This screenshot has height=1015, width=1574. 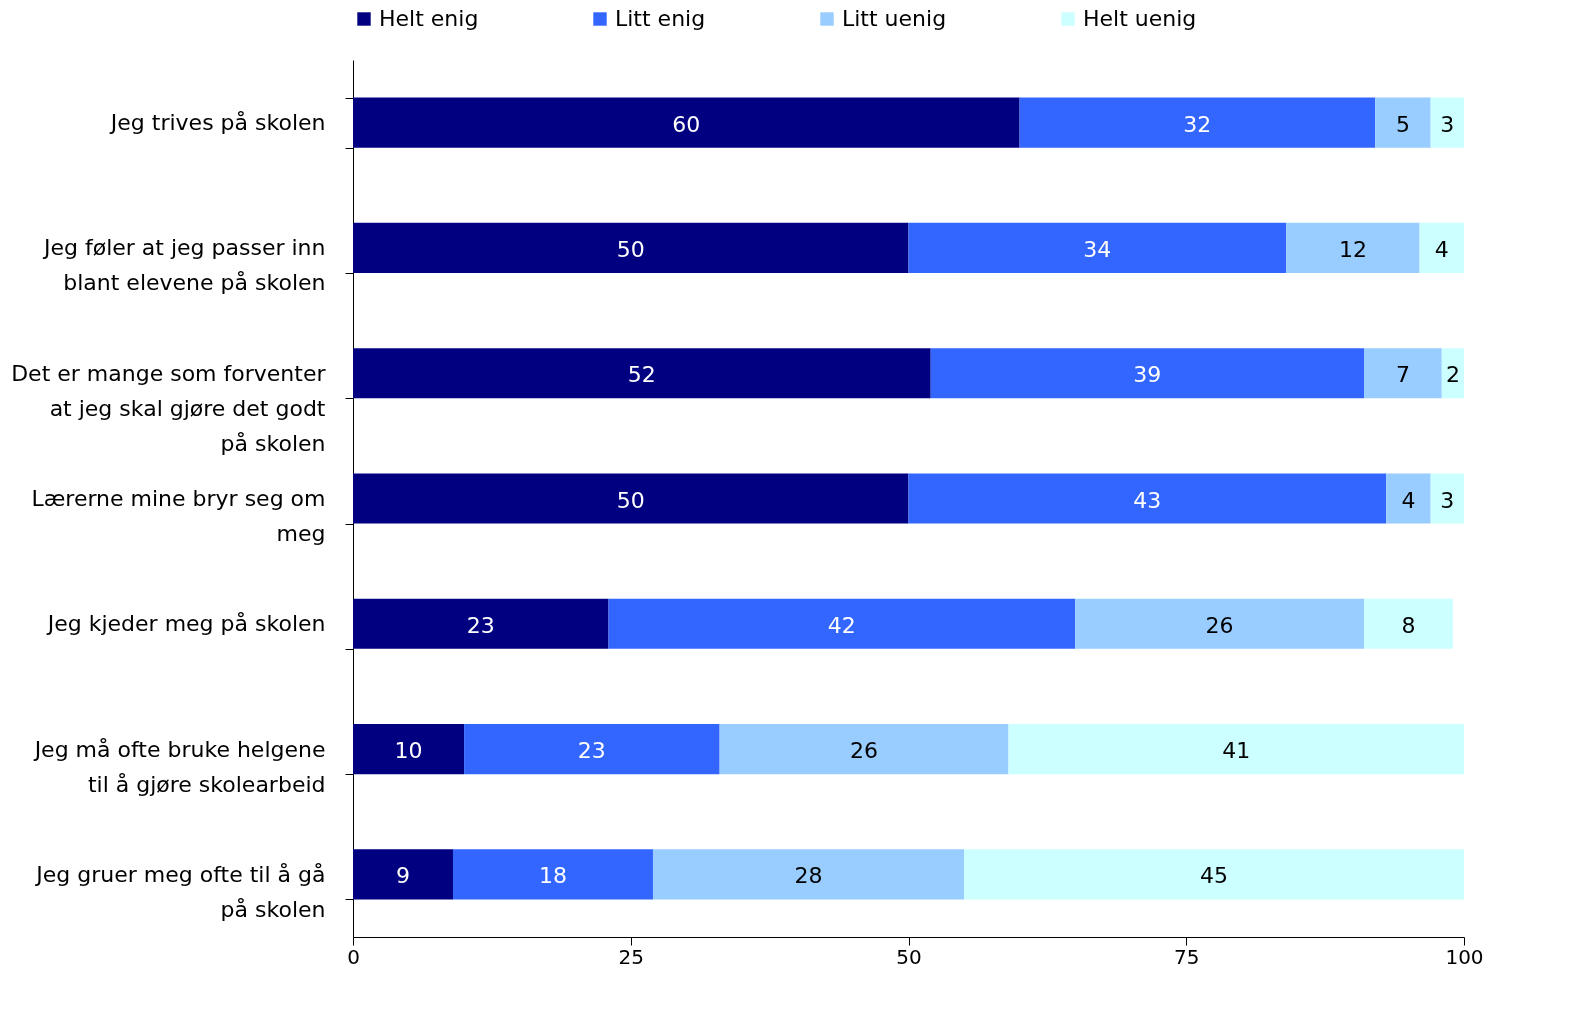 I want to click on data-label: 52, so click(x=641, y=375).